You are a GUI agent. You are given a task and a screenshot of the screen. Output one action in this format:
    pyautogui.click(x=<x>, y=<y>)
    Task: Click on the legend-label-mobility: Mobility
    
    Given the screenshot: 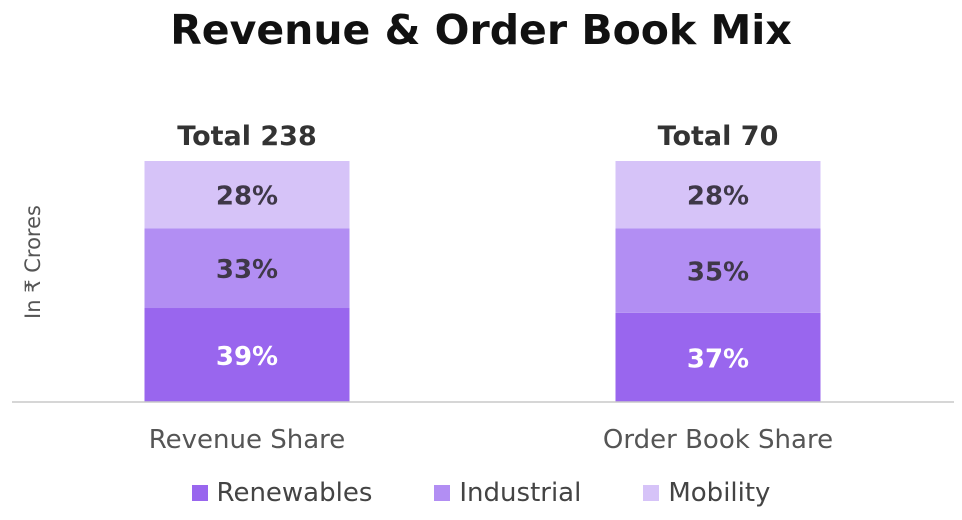 What is the action you would take?
    pyautogui.click(x=719, y=493)
    